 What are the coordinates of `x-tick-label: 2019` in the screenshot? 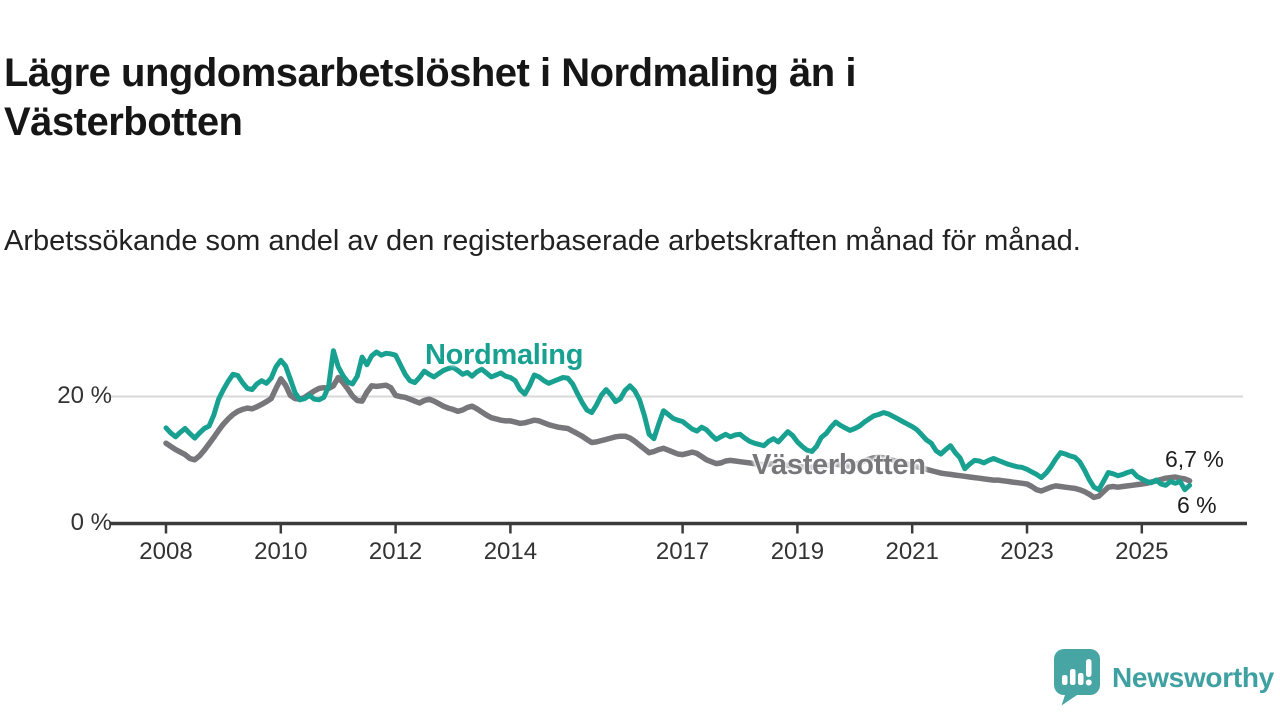 It's located at (797, 551).